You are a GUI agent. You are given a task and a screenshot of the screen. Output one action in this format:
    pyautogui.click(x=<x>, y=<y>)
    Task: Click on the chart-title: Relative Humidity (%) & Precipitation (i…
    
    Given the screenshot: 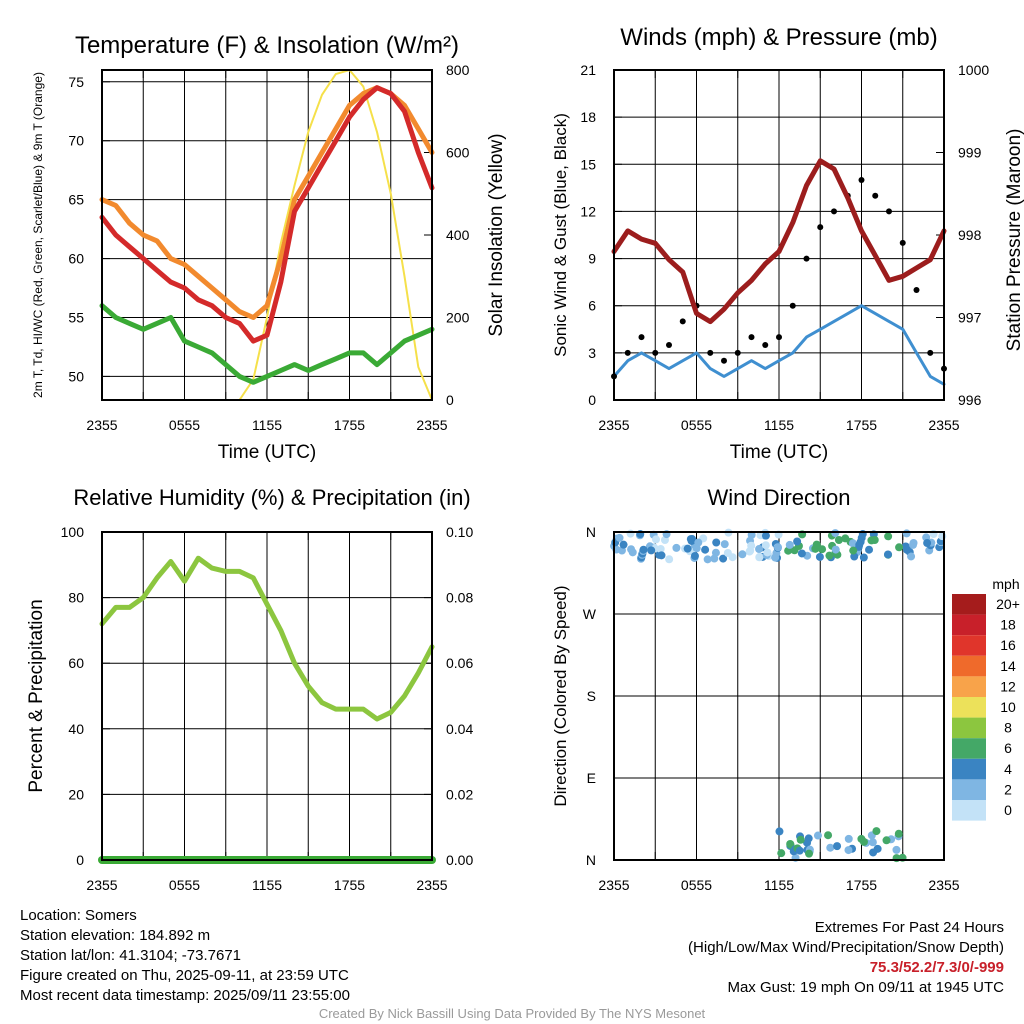 What is the action you would take?
    pyautogui.click(x=271, y=497)
    